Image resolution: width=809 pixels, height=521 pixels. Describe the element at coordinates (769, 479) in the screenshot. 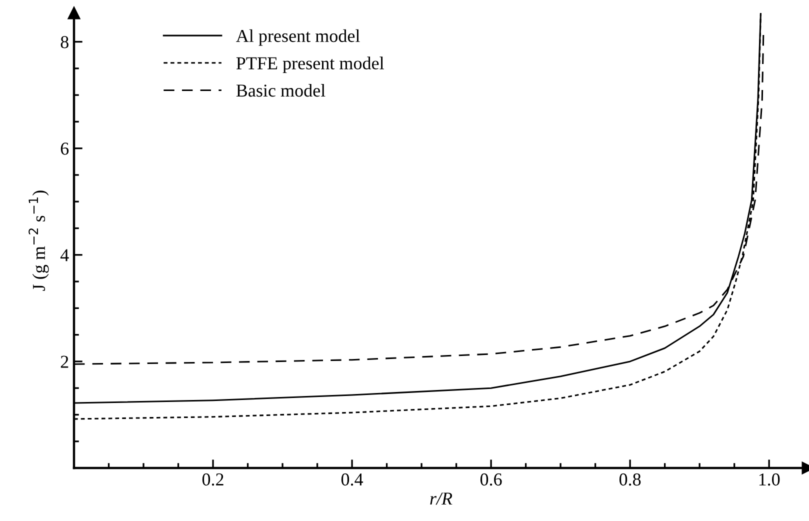

I see `x-tick-label: 1.0` at that location.